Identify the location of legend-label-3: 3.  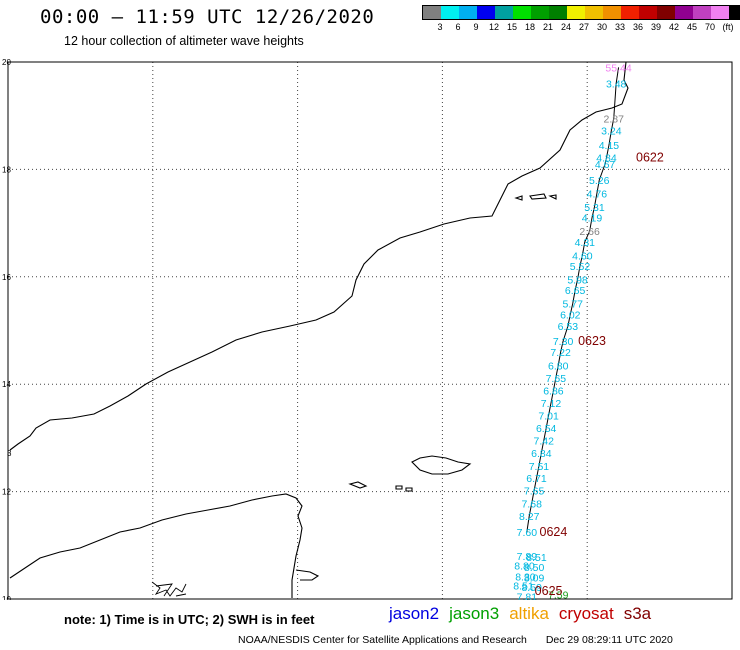
(440, 27).